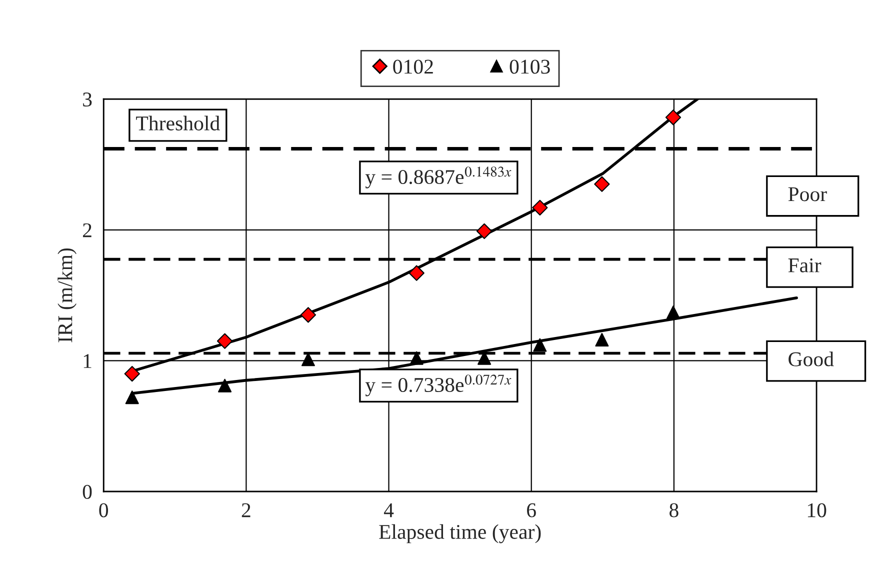 This screenshot has height=563, width=878. What do you see at coordinates (389, 510) in the screenshot?
I see `x-tick-label: 4` at bounding box center [389, 510].